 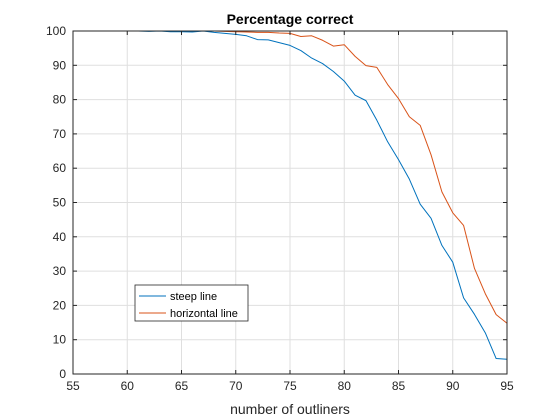 What do you see at coordinates (182, 386) in the screenshot?
I see `x-tick-label: 65` at bounding box center [182, 386].